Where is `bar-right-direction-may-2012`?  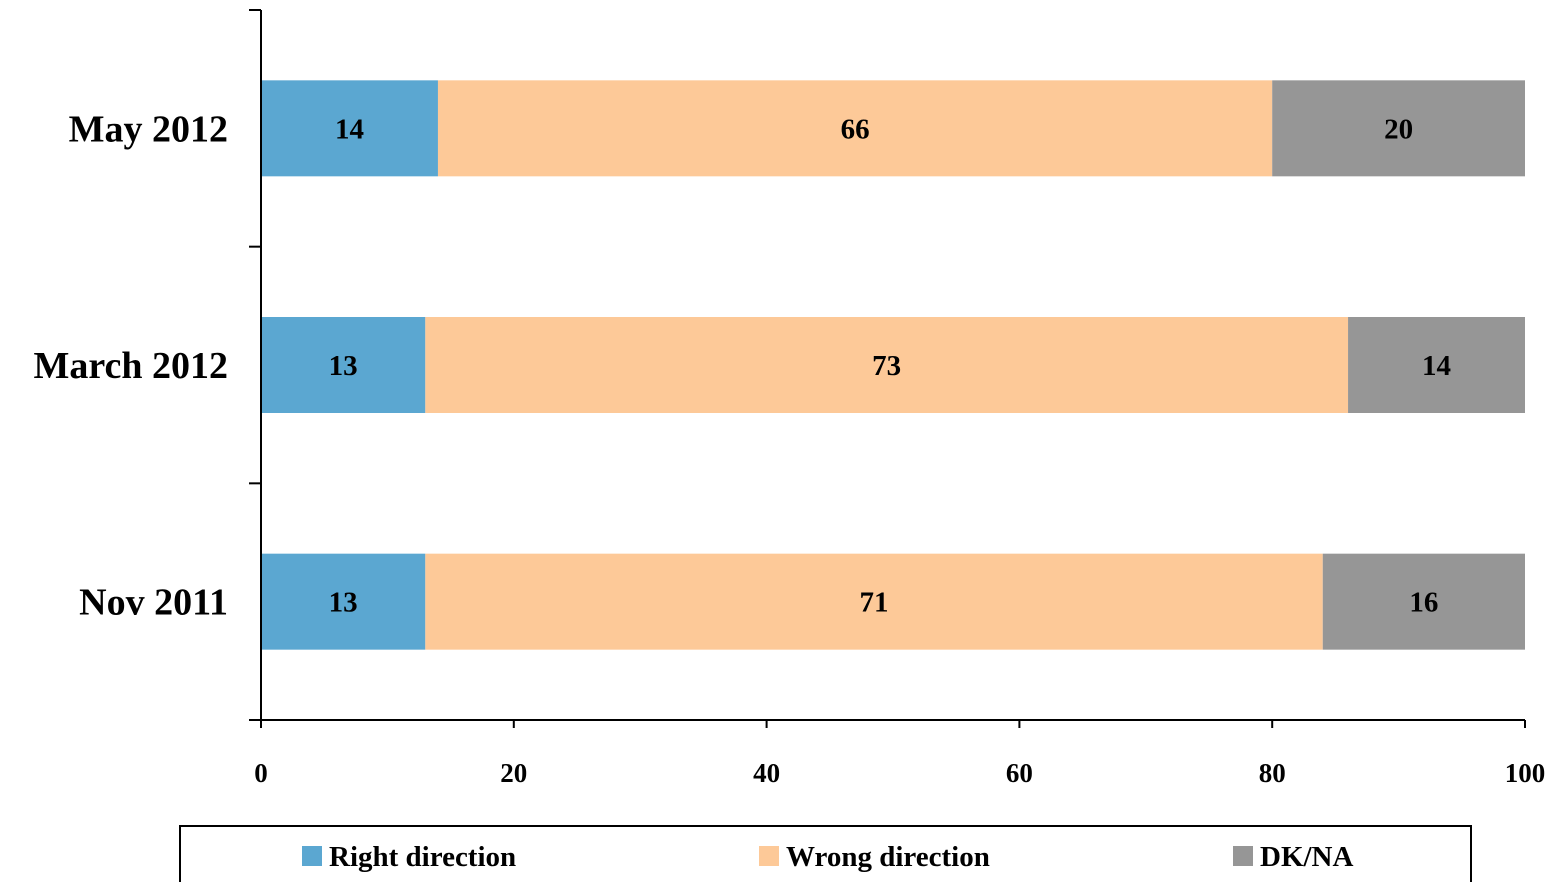 bar-right-direction-may-2012 is located at coordinates (349, 128).